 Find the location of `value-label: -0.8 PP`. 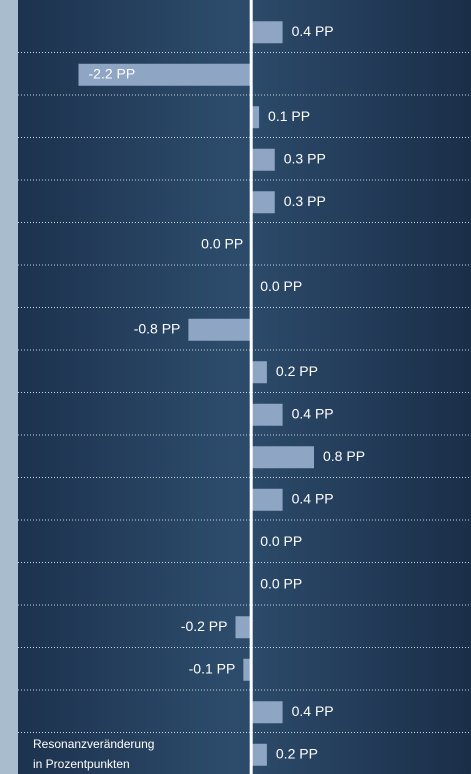

value-label: -0.8 PP is located at coordinates (157, 328).